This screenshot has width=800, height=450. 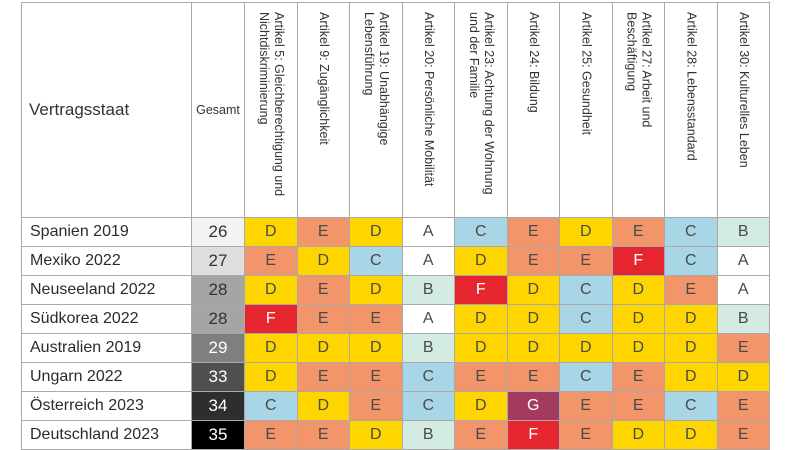 I want to click on article-header-label: Artikel 24: Bildung, so click(x=533, y=62).